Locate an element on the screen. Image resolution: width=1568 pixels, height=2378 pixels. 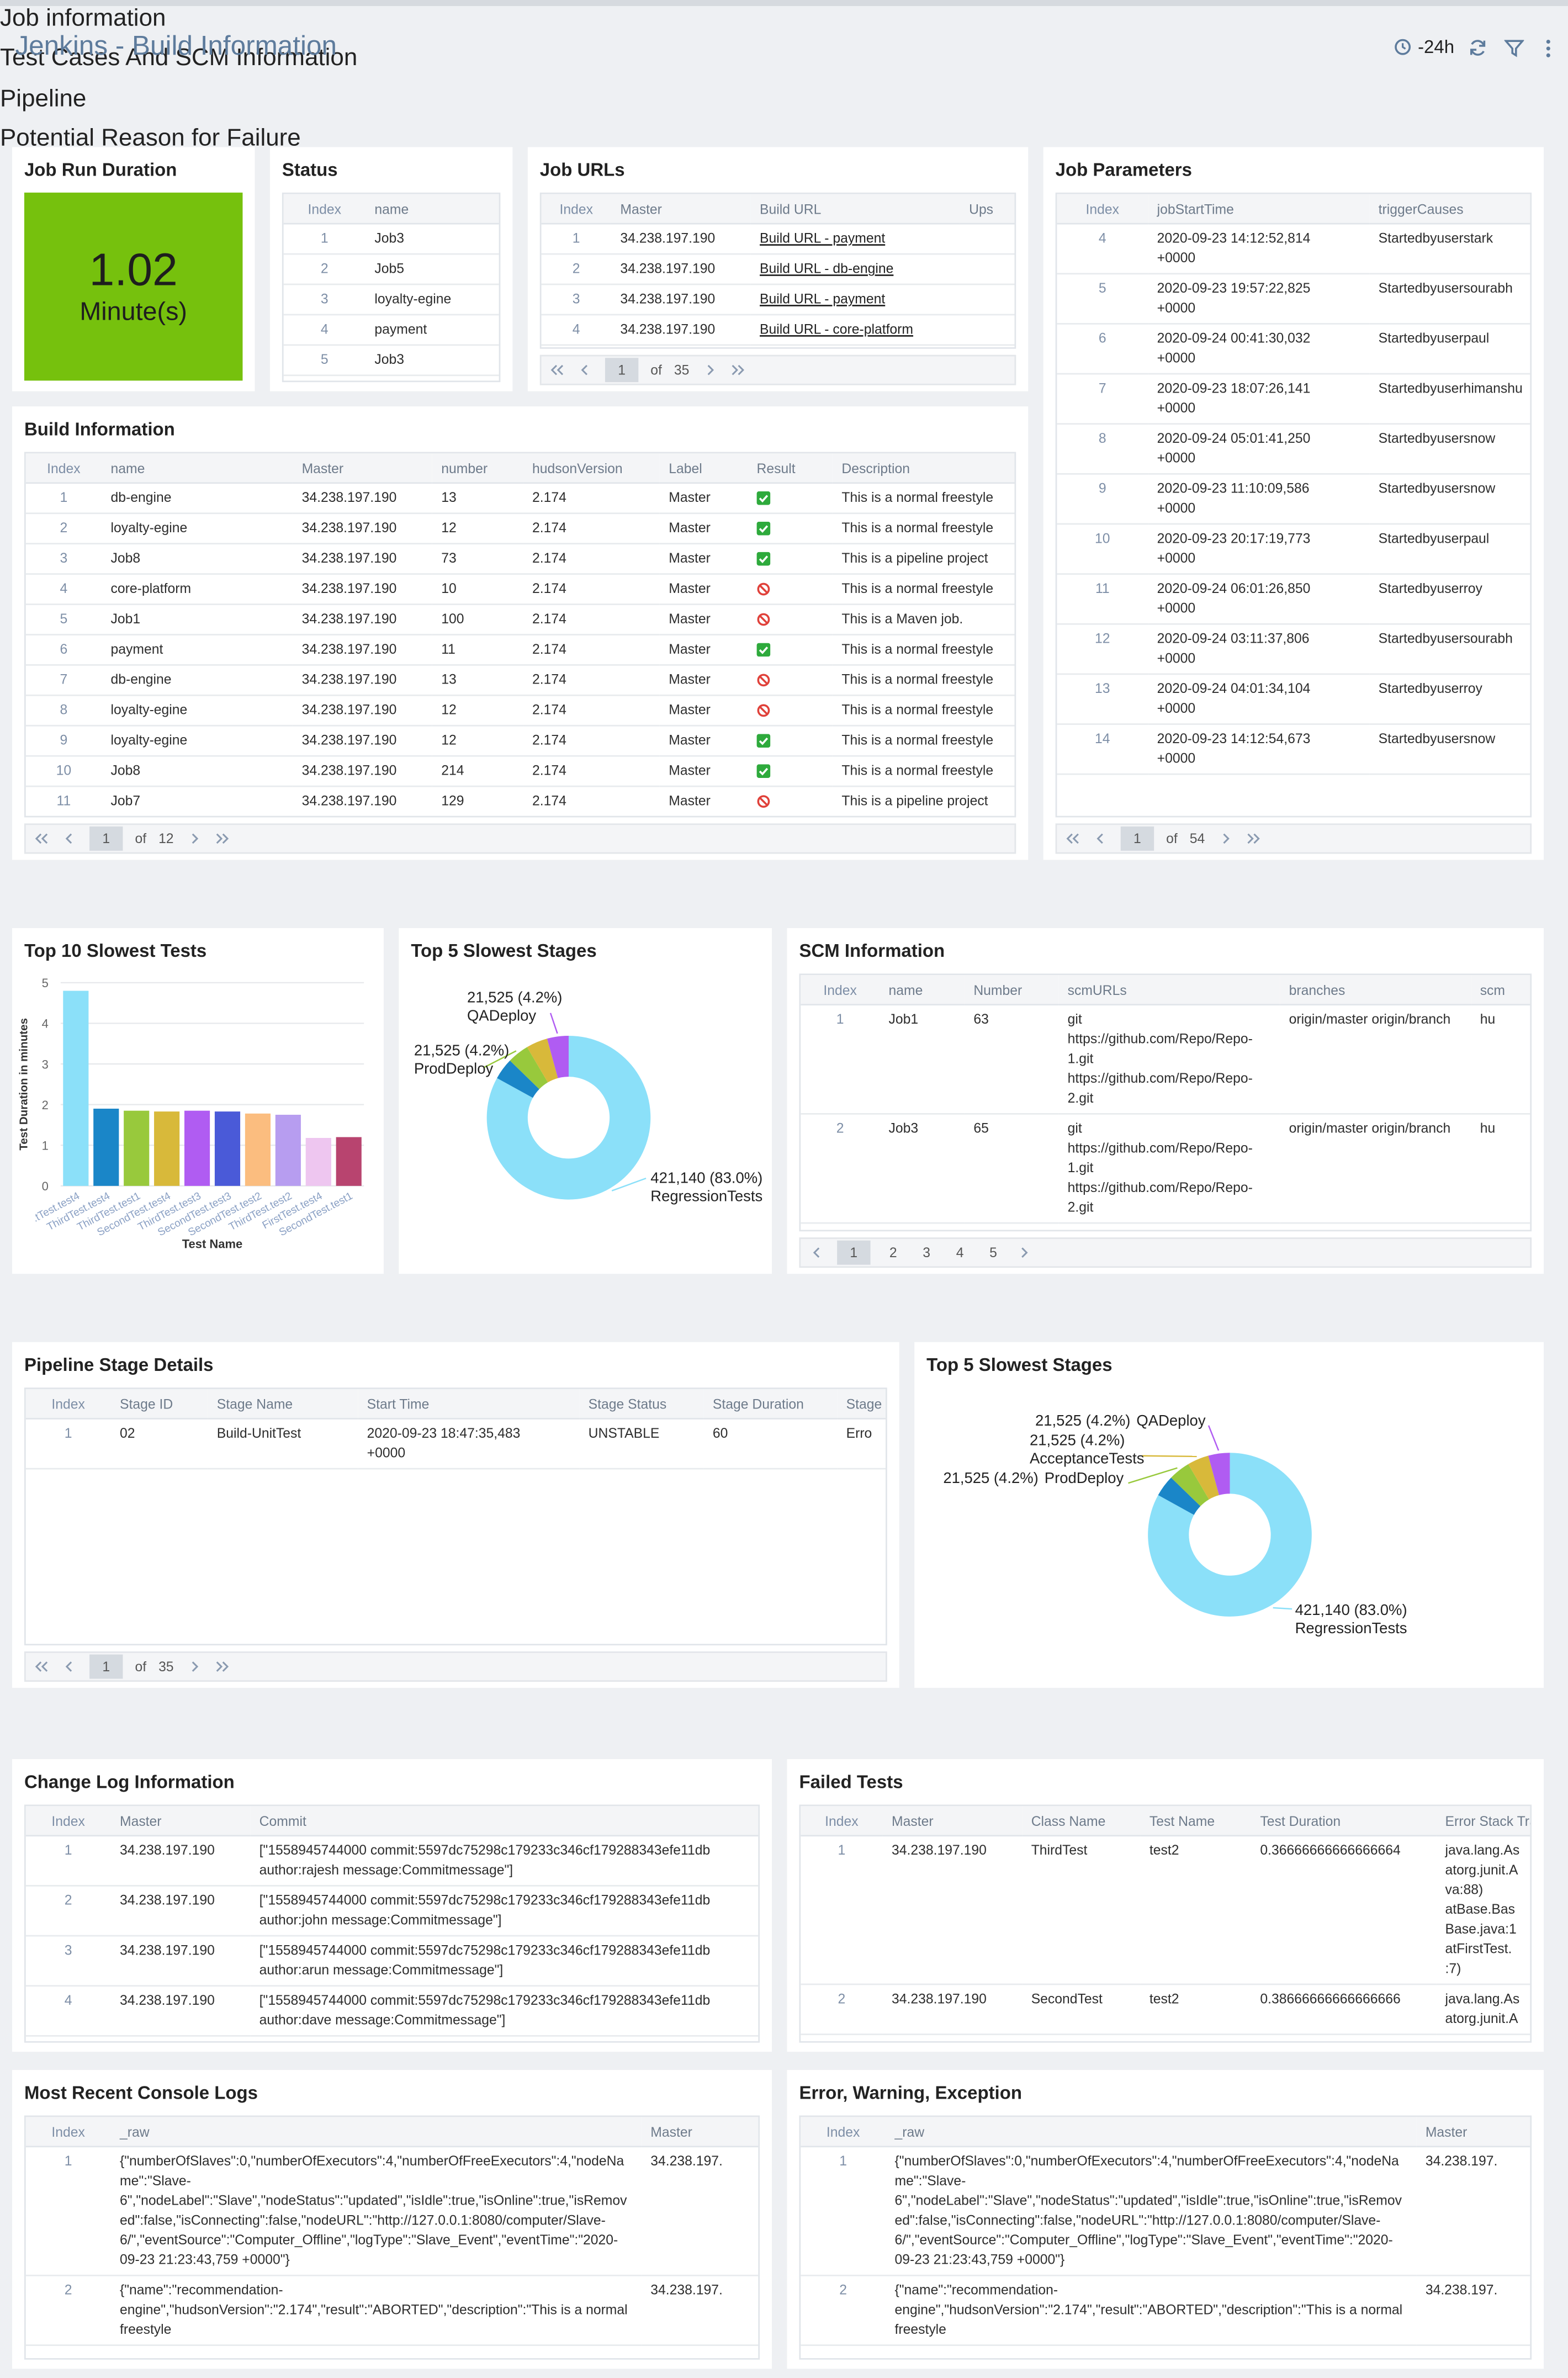
cell-text: This is a Maven job. is located at coordinates (902, 619).